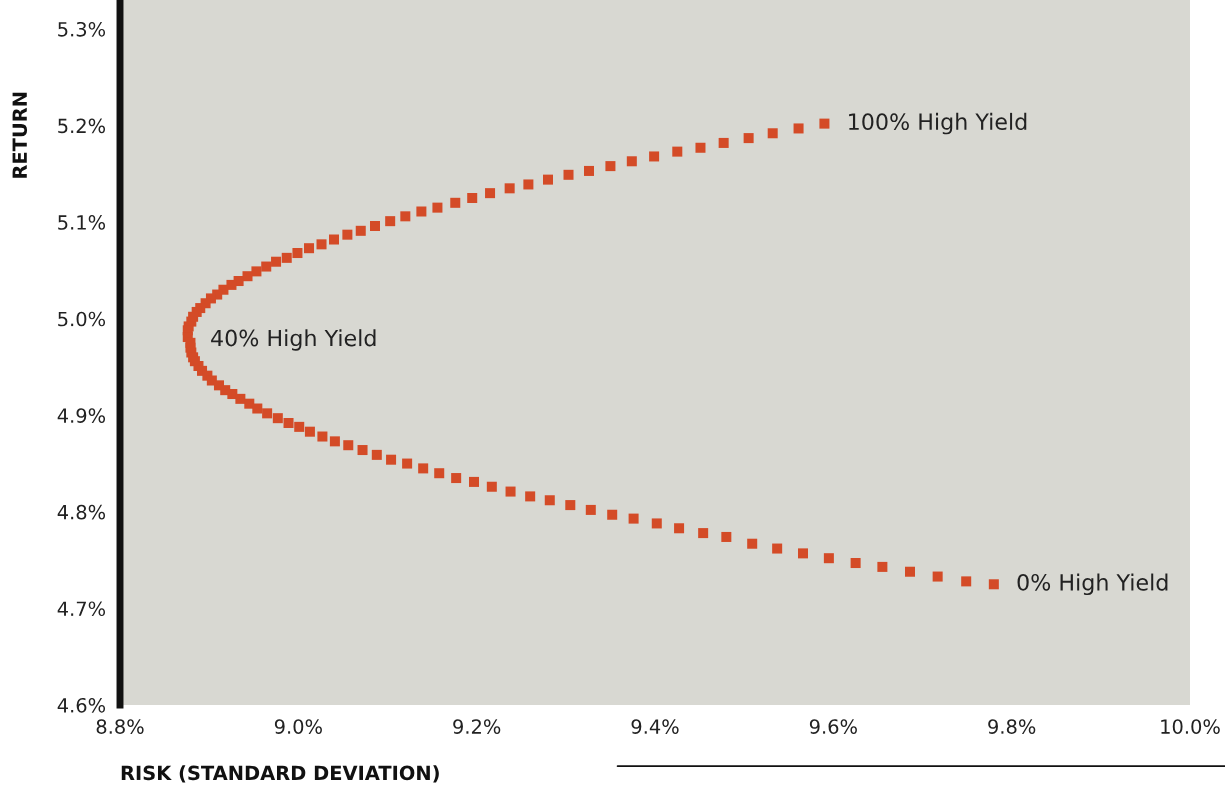 Image resolution: width=1225 pixels, height=796 pixels. I want to click on y-tick-label: 5.0%, so click(82, 319).